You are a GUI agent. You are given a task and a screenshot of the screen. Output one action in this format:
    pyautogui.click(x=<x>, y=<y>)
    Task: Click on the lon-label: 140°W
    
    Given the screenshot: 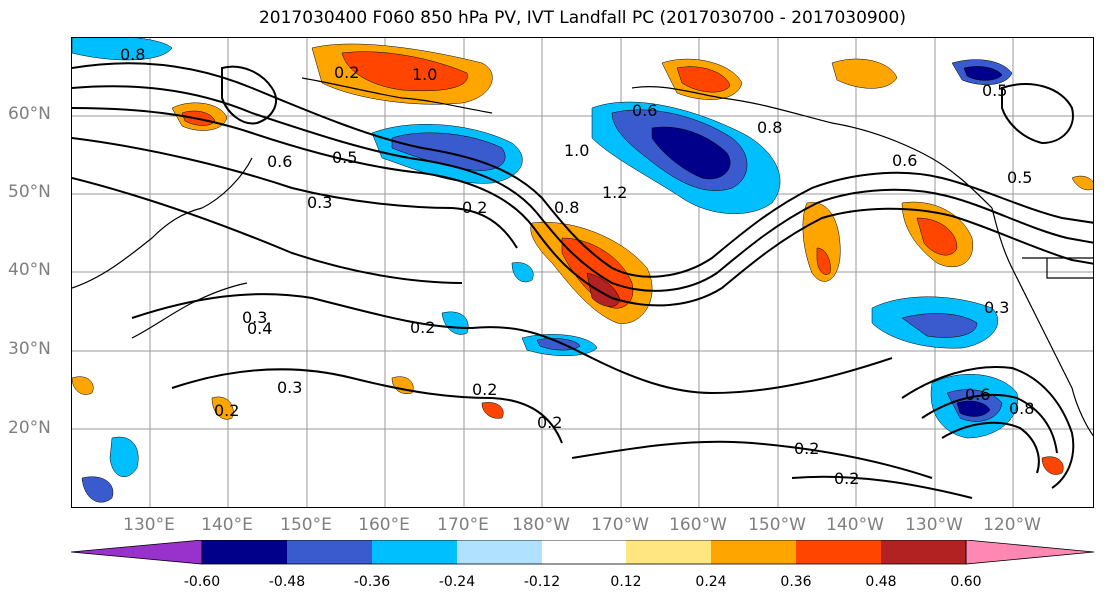 What is the action you would take?
    pyautogui.click(x=855, y=525)
    